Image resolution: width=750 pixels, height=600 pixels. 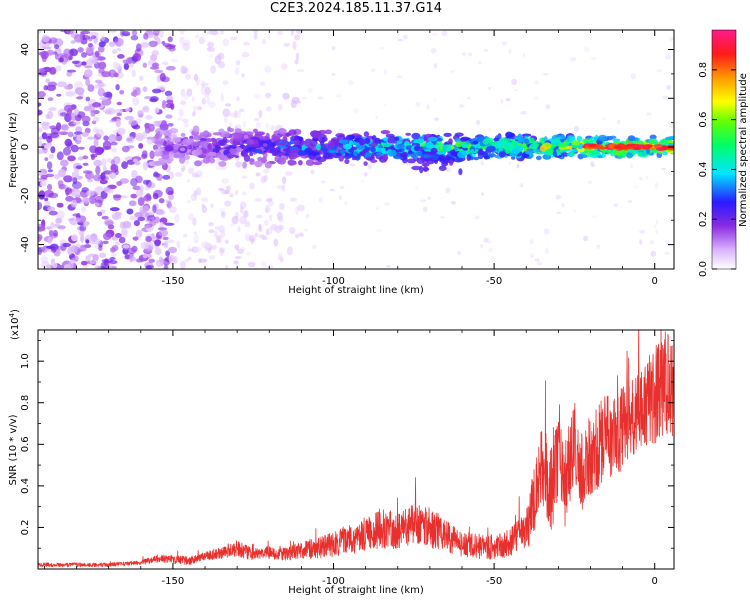 I want to click on heatmap-x-tick-label: -50, so click(x=494, y=281).